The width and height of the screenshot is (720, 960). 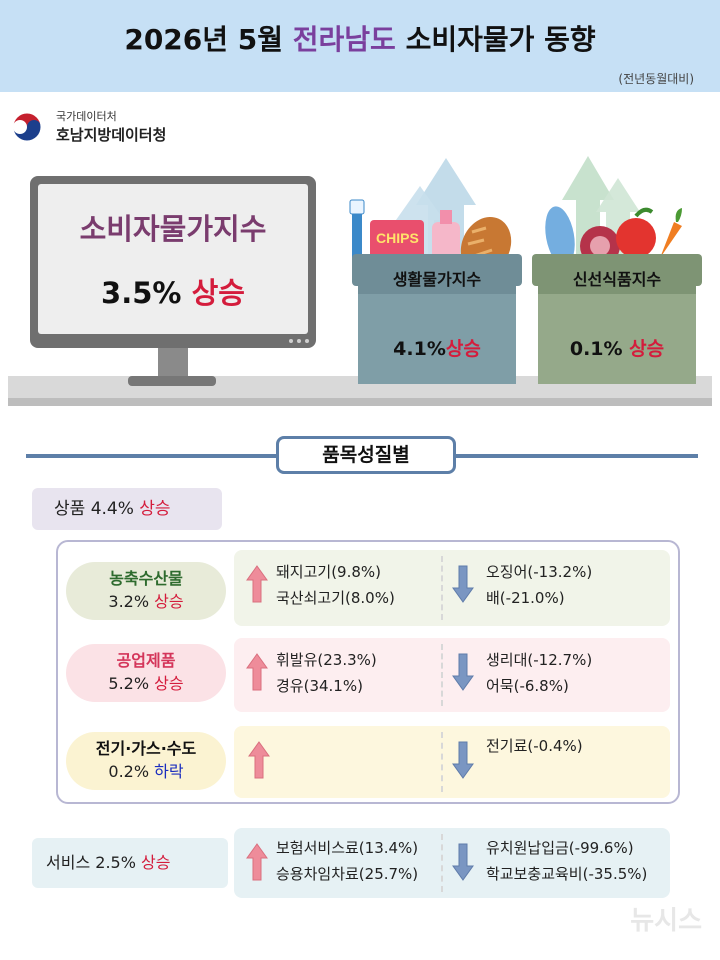 What do you see at coordinates (146, 761) in the screenshot?
I see `category-utilities: 전기·가스·수도 0.2% 하락` at bounding box center [146, 761].